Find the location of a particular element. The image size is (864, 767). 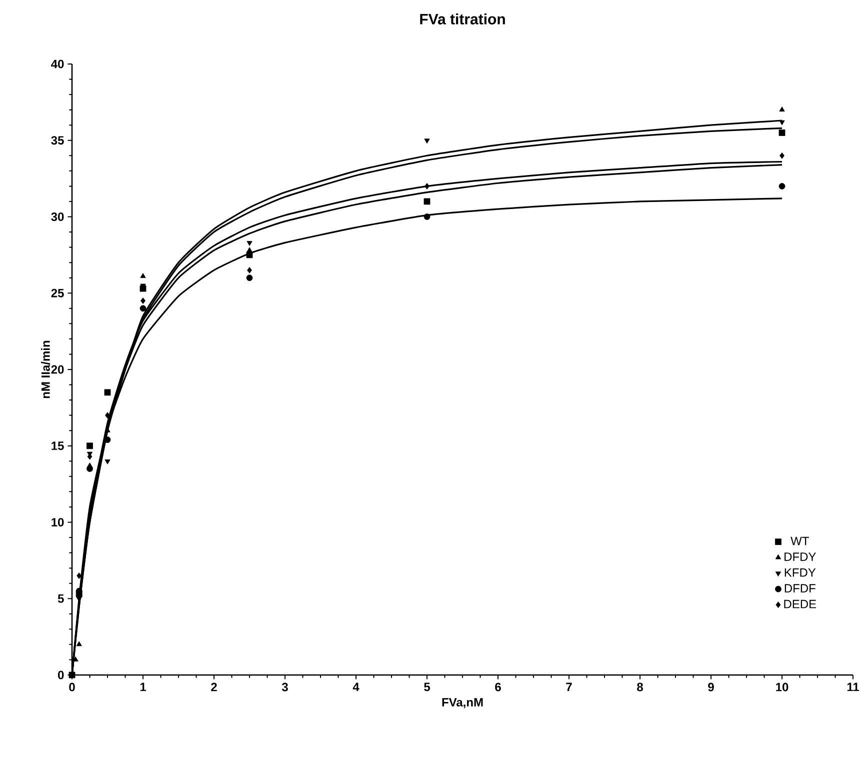

y-tick-label: 15 is located at coordinates (58, 446).